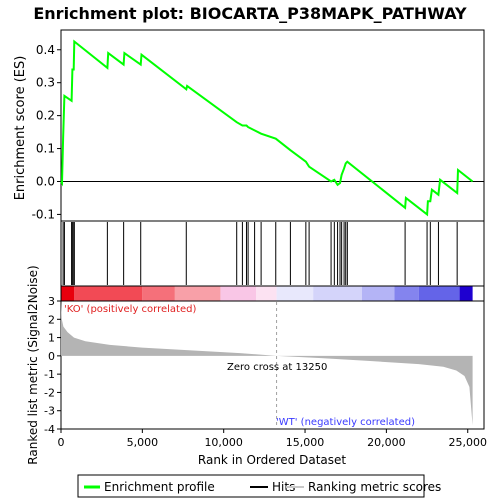 The width and height of the screenshot is (500, 504). Describe the element at coordinates (45, 50) in the screenshot. I see `es-y-tick-label: 0.4` at that location.